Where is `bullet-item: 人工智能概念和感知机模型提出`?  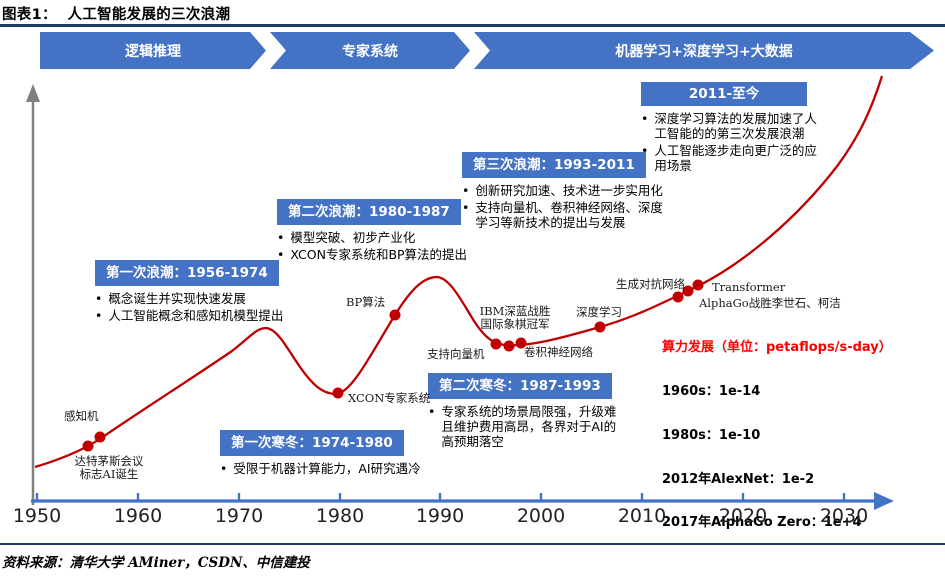
bullet-item: 人工智能概念和感知机模型提出 is located at coordinates (217, 315).